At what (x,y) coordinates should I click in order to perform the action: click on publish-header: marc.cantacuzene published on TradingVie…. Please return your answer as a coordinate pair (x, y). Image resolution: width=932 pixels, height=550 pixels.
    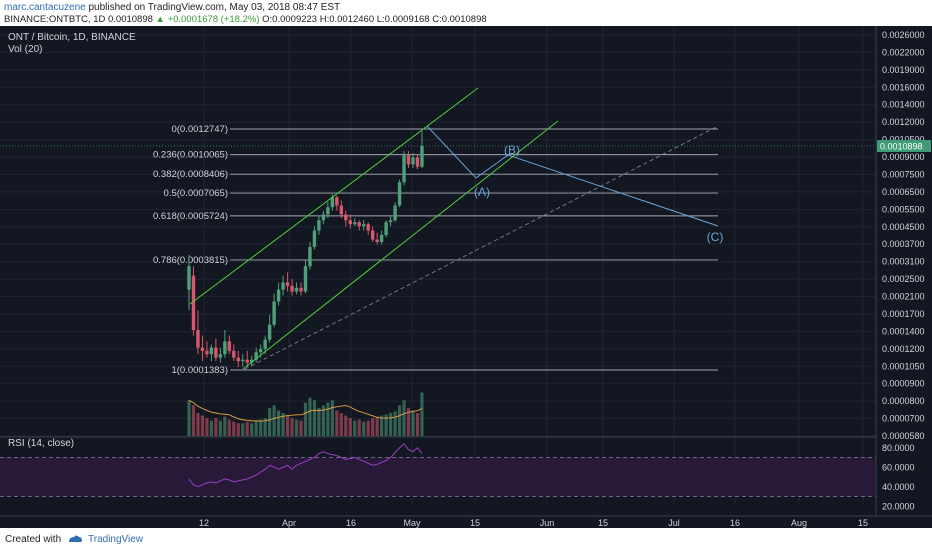
    Looking at the image, I should click on (466, 13).